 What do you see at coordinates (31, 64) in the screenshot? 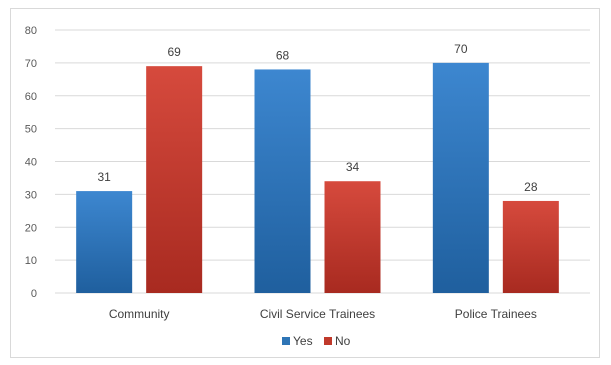
I see `y-tick-label: 70` at bounding box center [31, 64].